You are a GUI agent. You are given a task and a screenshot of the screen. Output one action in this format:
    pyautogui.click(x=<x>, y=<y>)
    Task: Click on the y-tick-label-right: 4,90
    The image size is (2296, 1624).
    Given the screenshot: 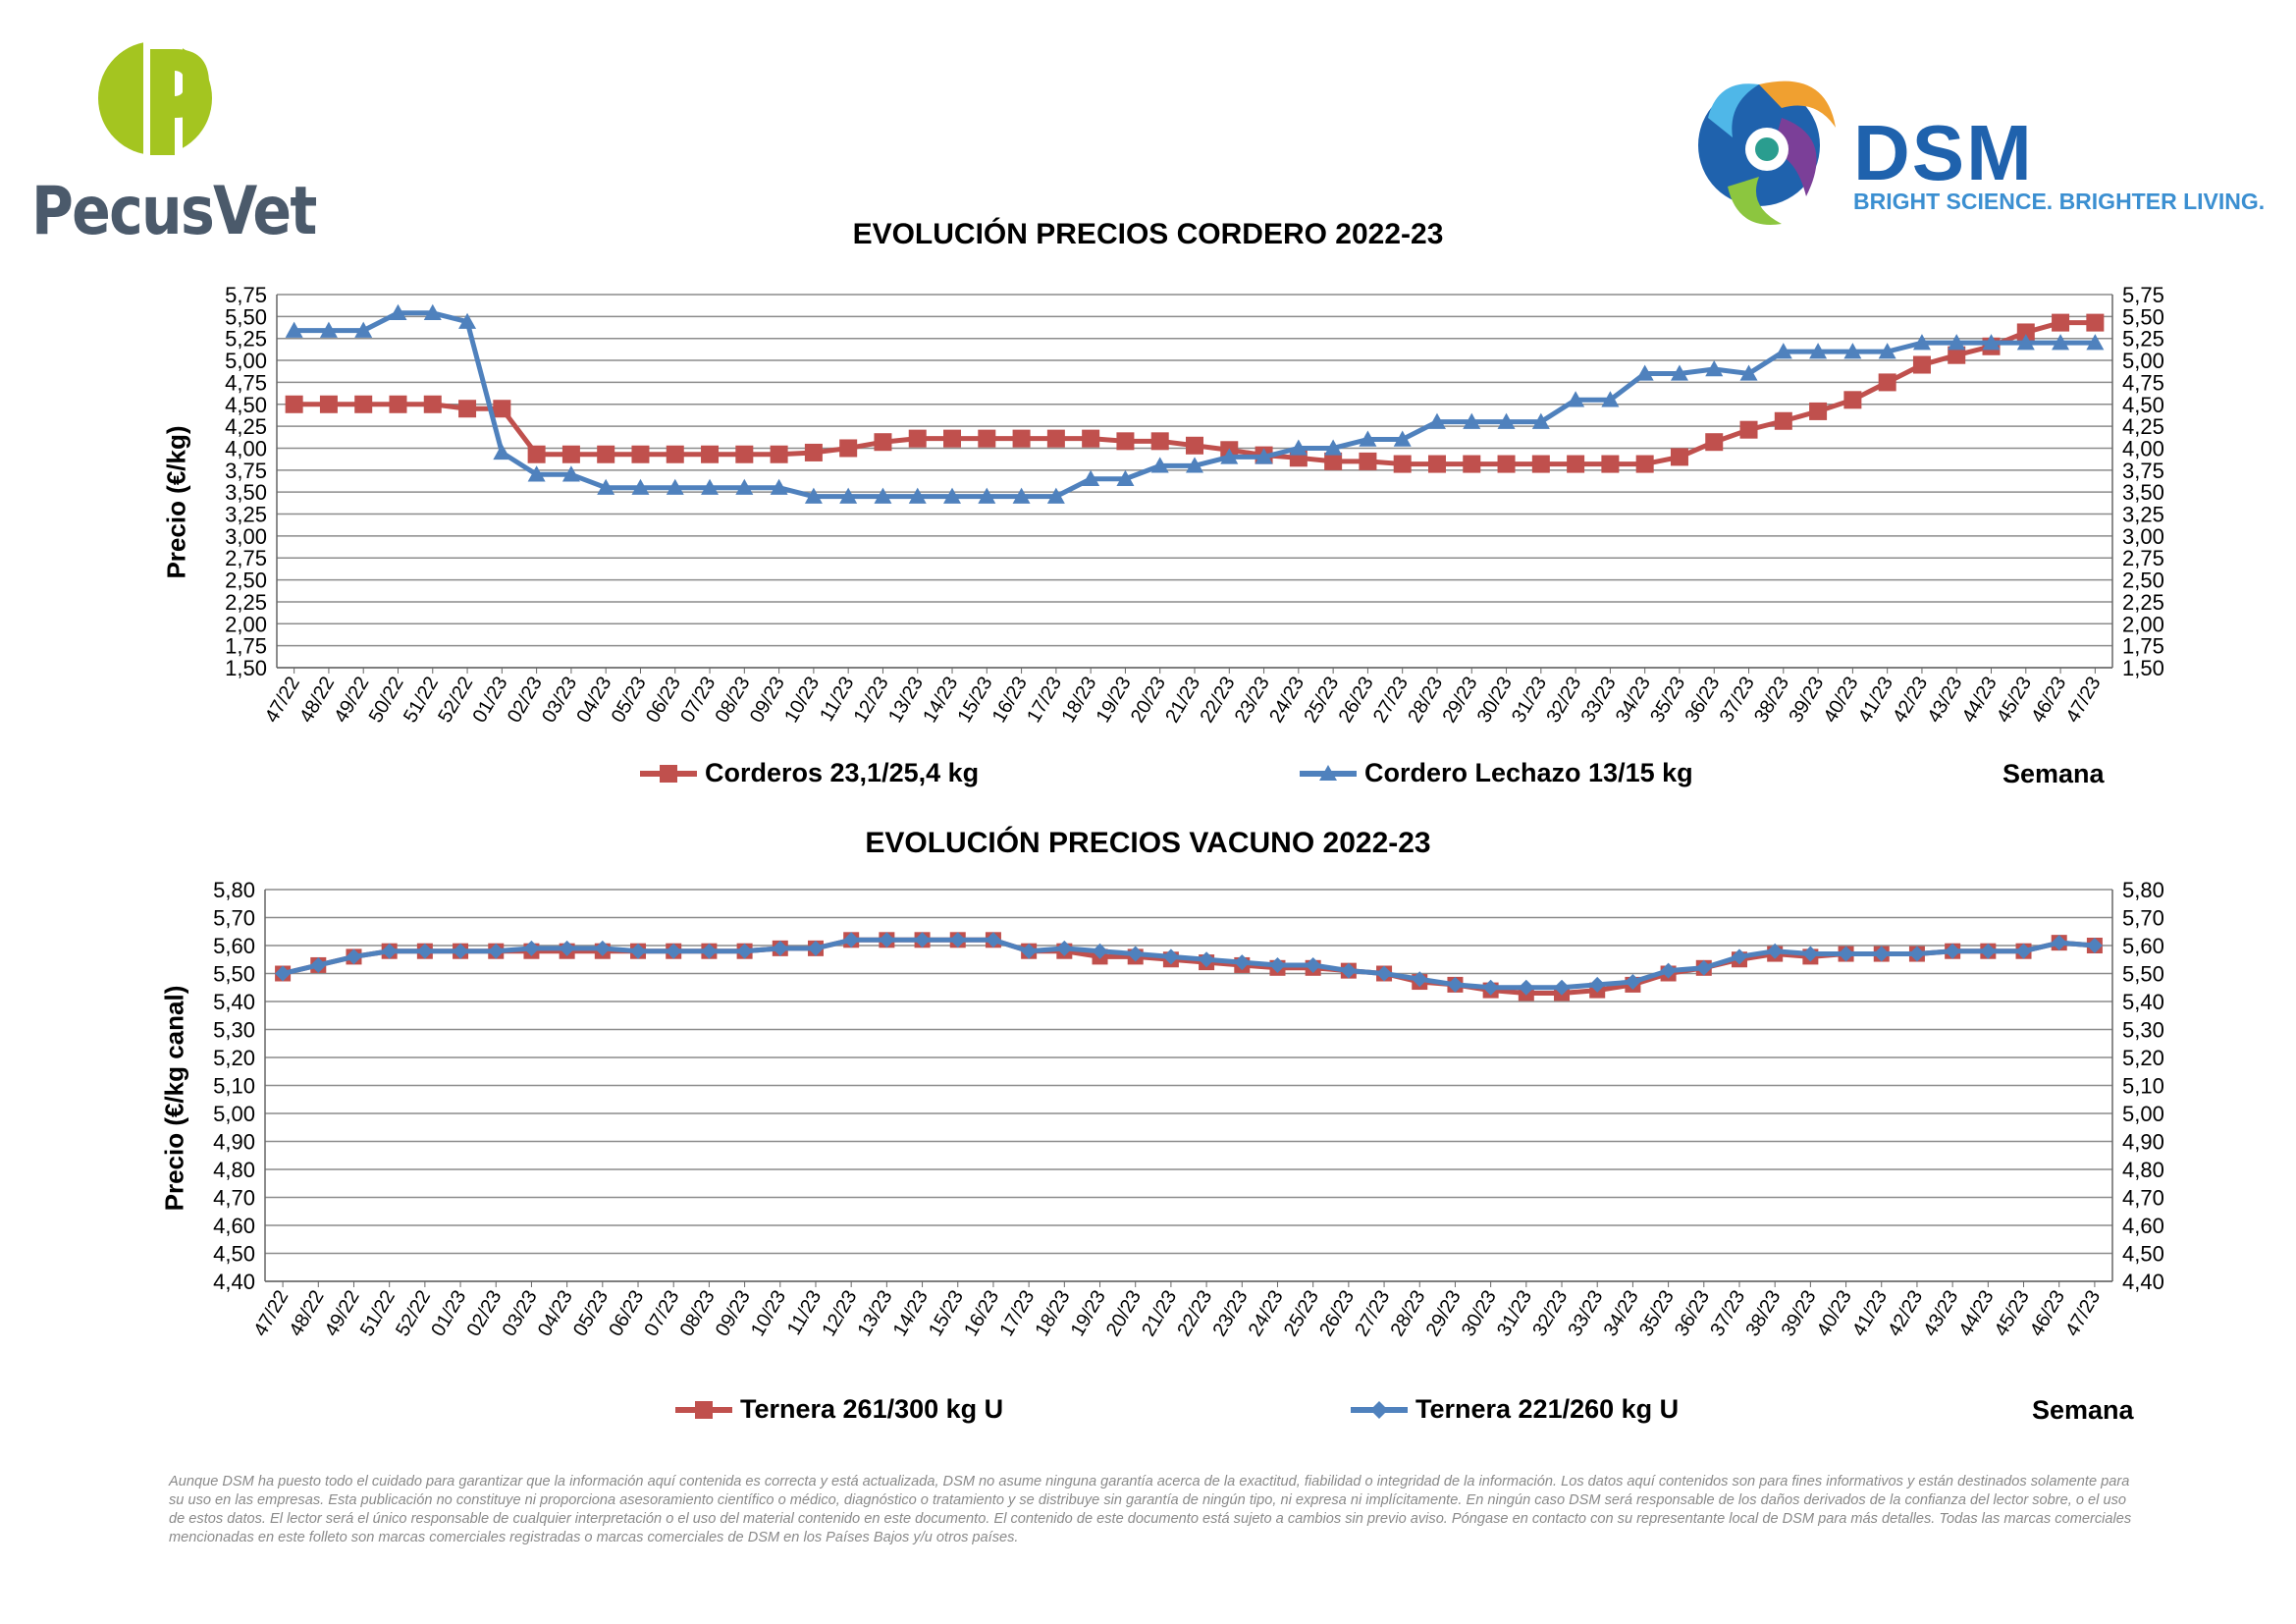 What is the action you would take?
    pyautogui.click(x=2143, y=1142)
    